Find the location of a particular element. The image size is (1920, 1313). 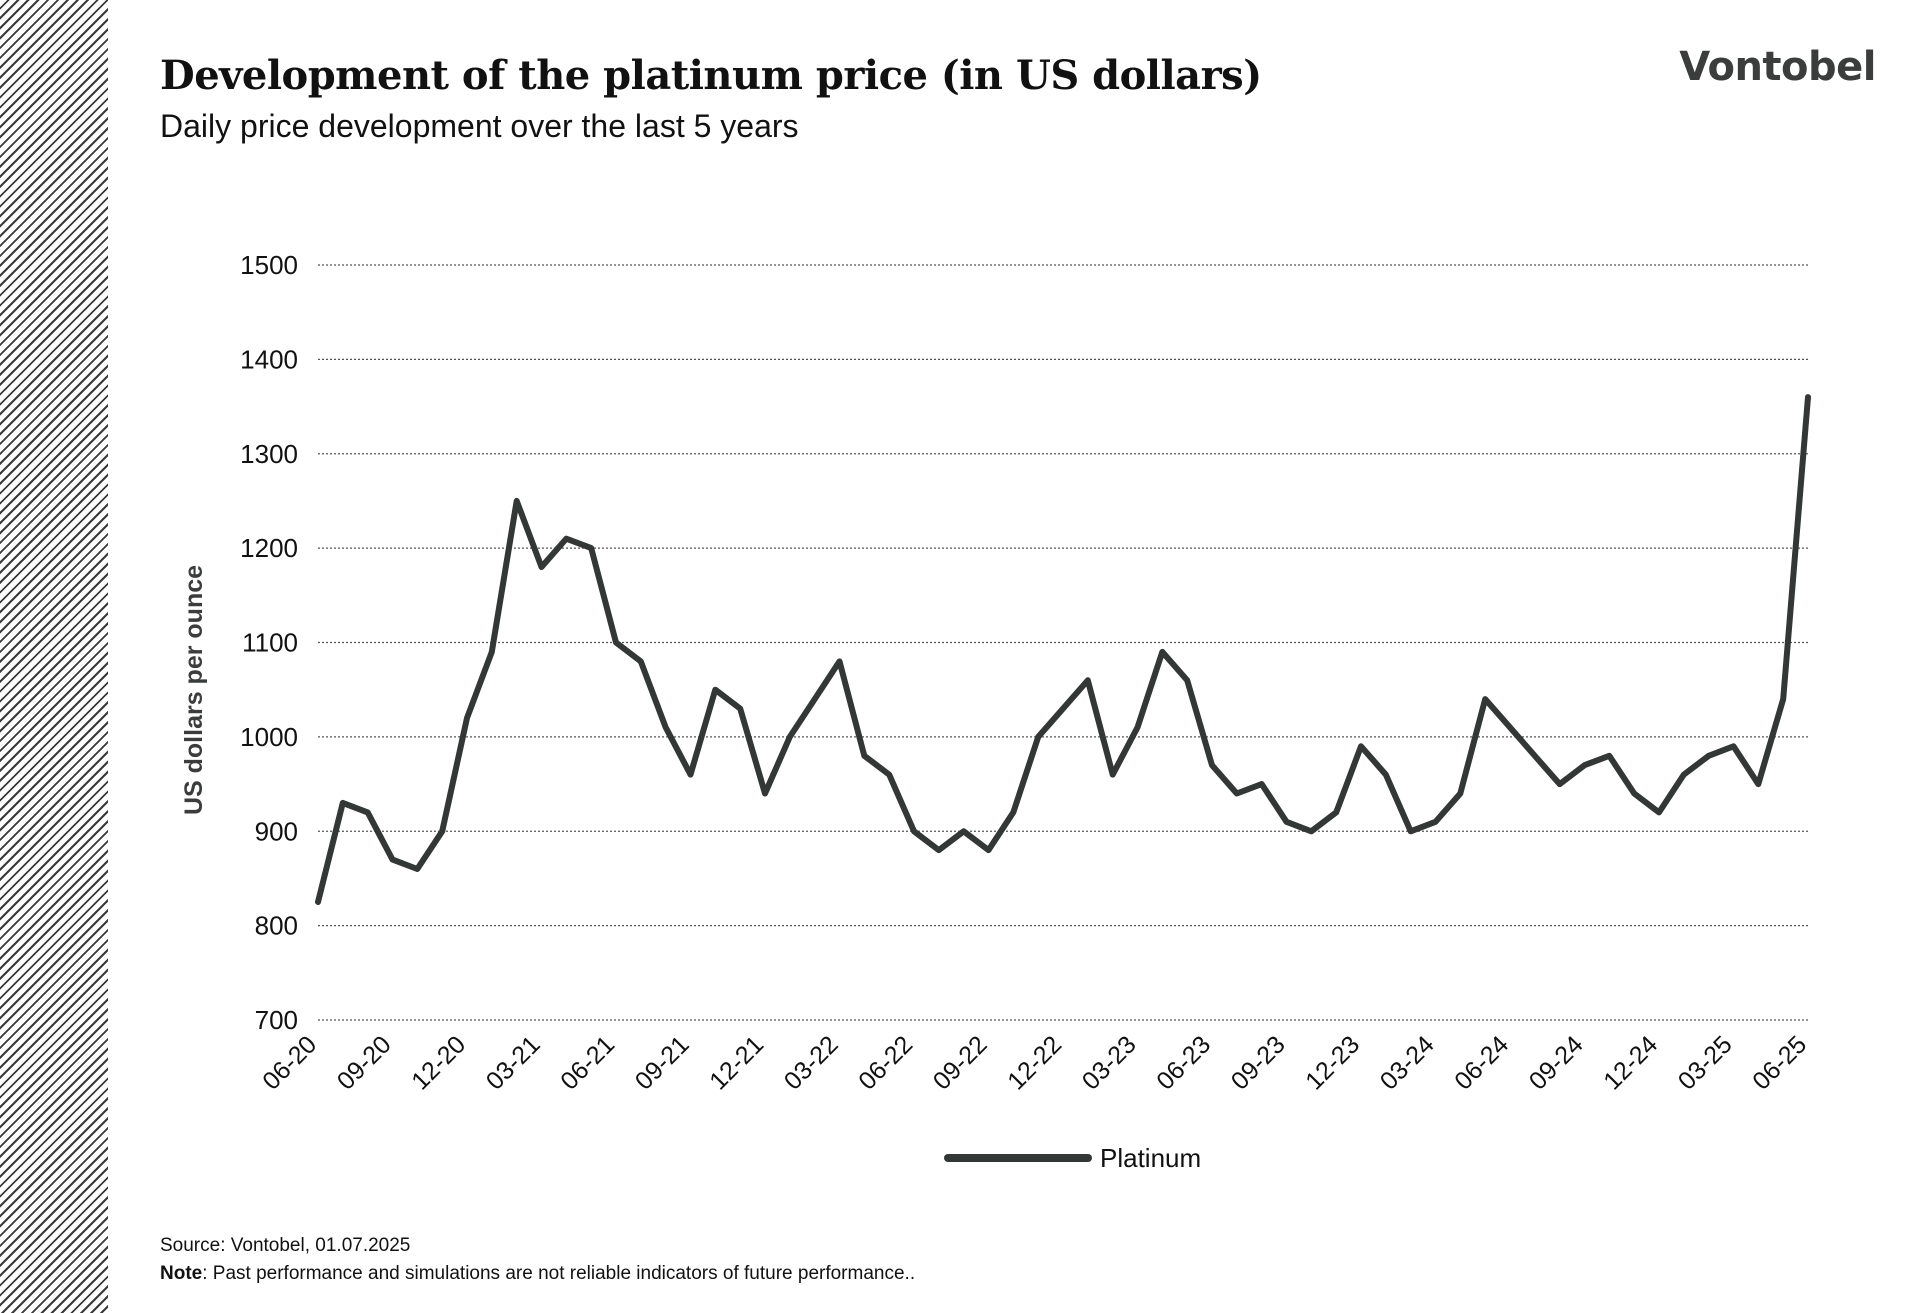

x-tick-label-12-21: 12-21 is located at coordinates (736, 1062).